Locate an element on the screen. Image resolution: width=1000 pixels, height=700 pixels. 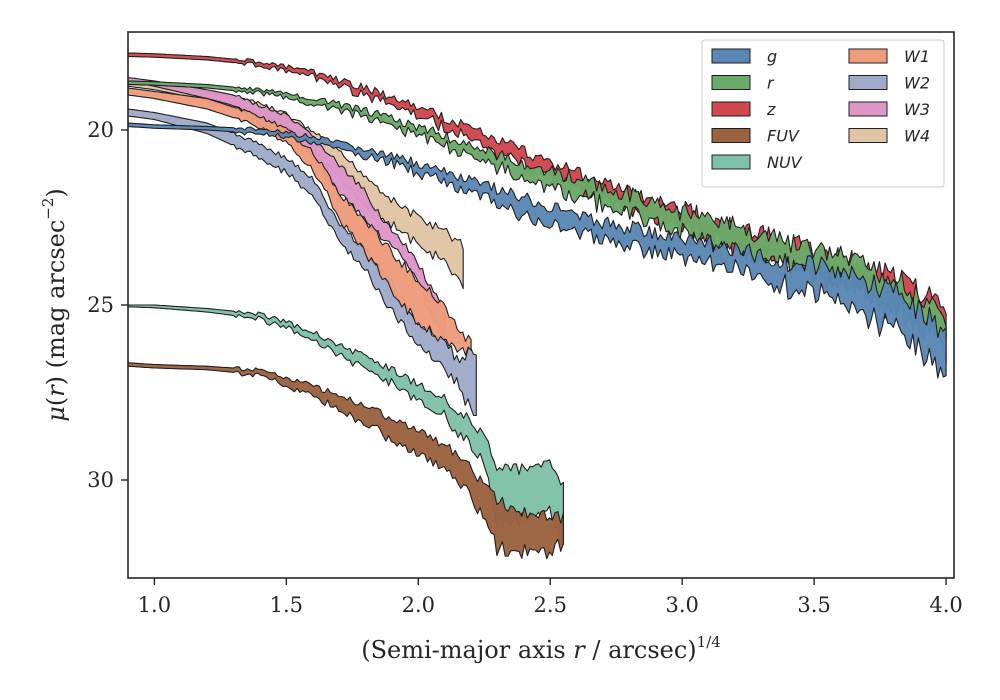
x-tick-label: 4.0 is located at coordinates (945, 605).